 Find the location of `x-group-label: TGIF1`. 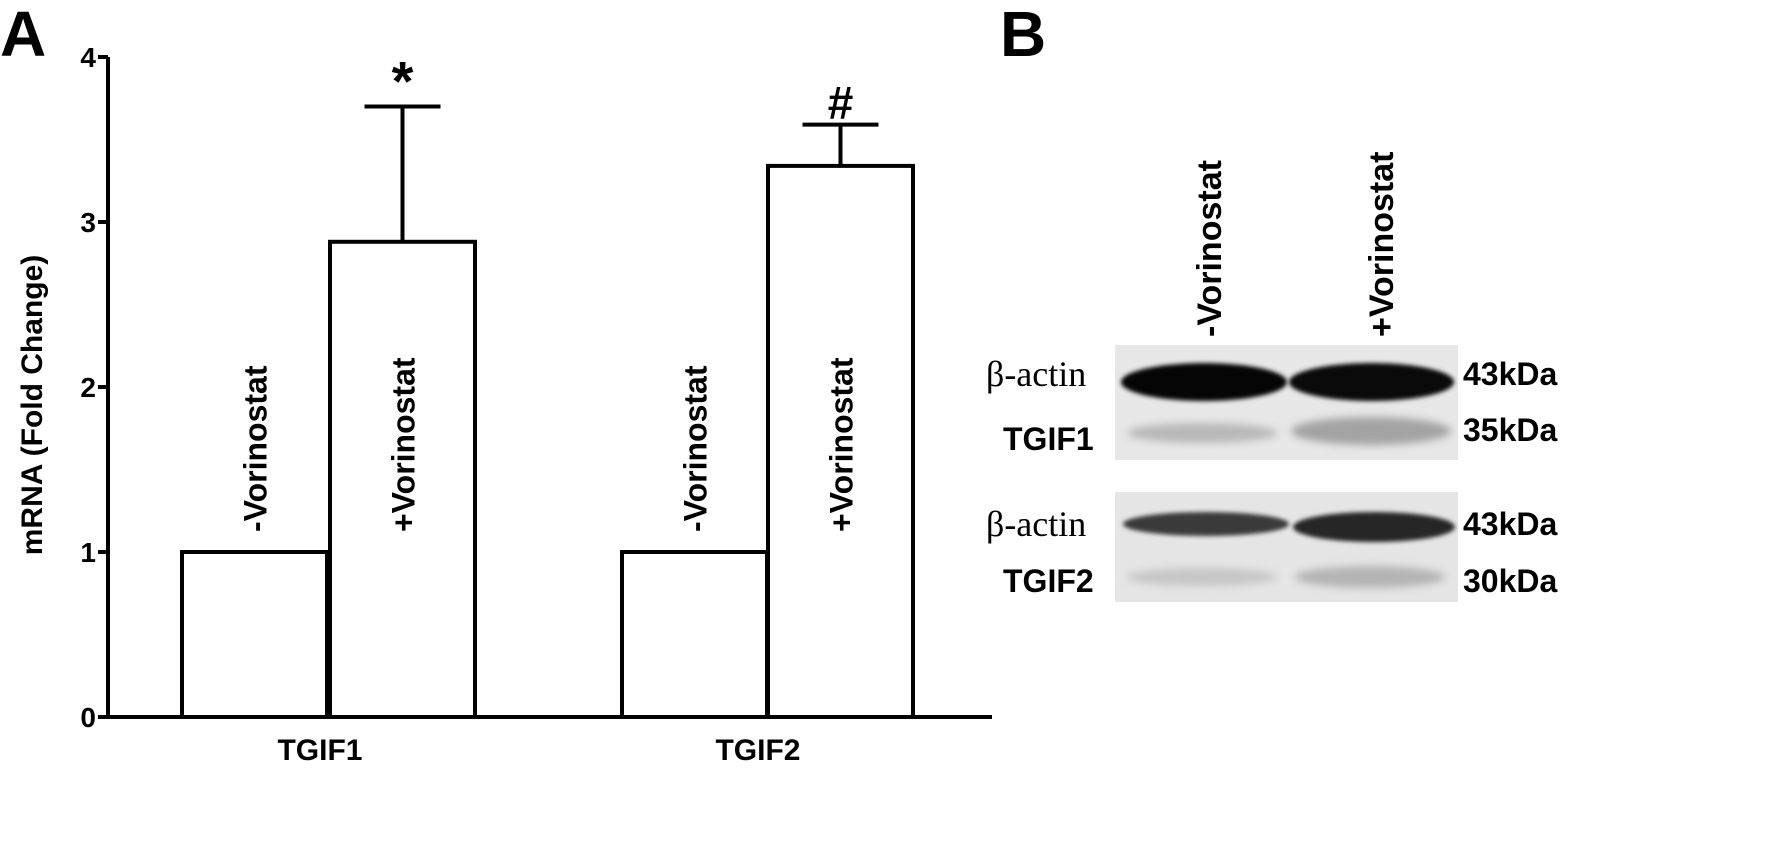

x-group-label: TGIF1 is located at coordinates (319, 750).